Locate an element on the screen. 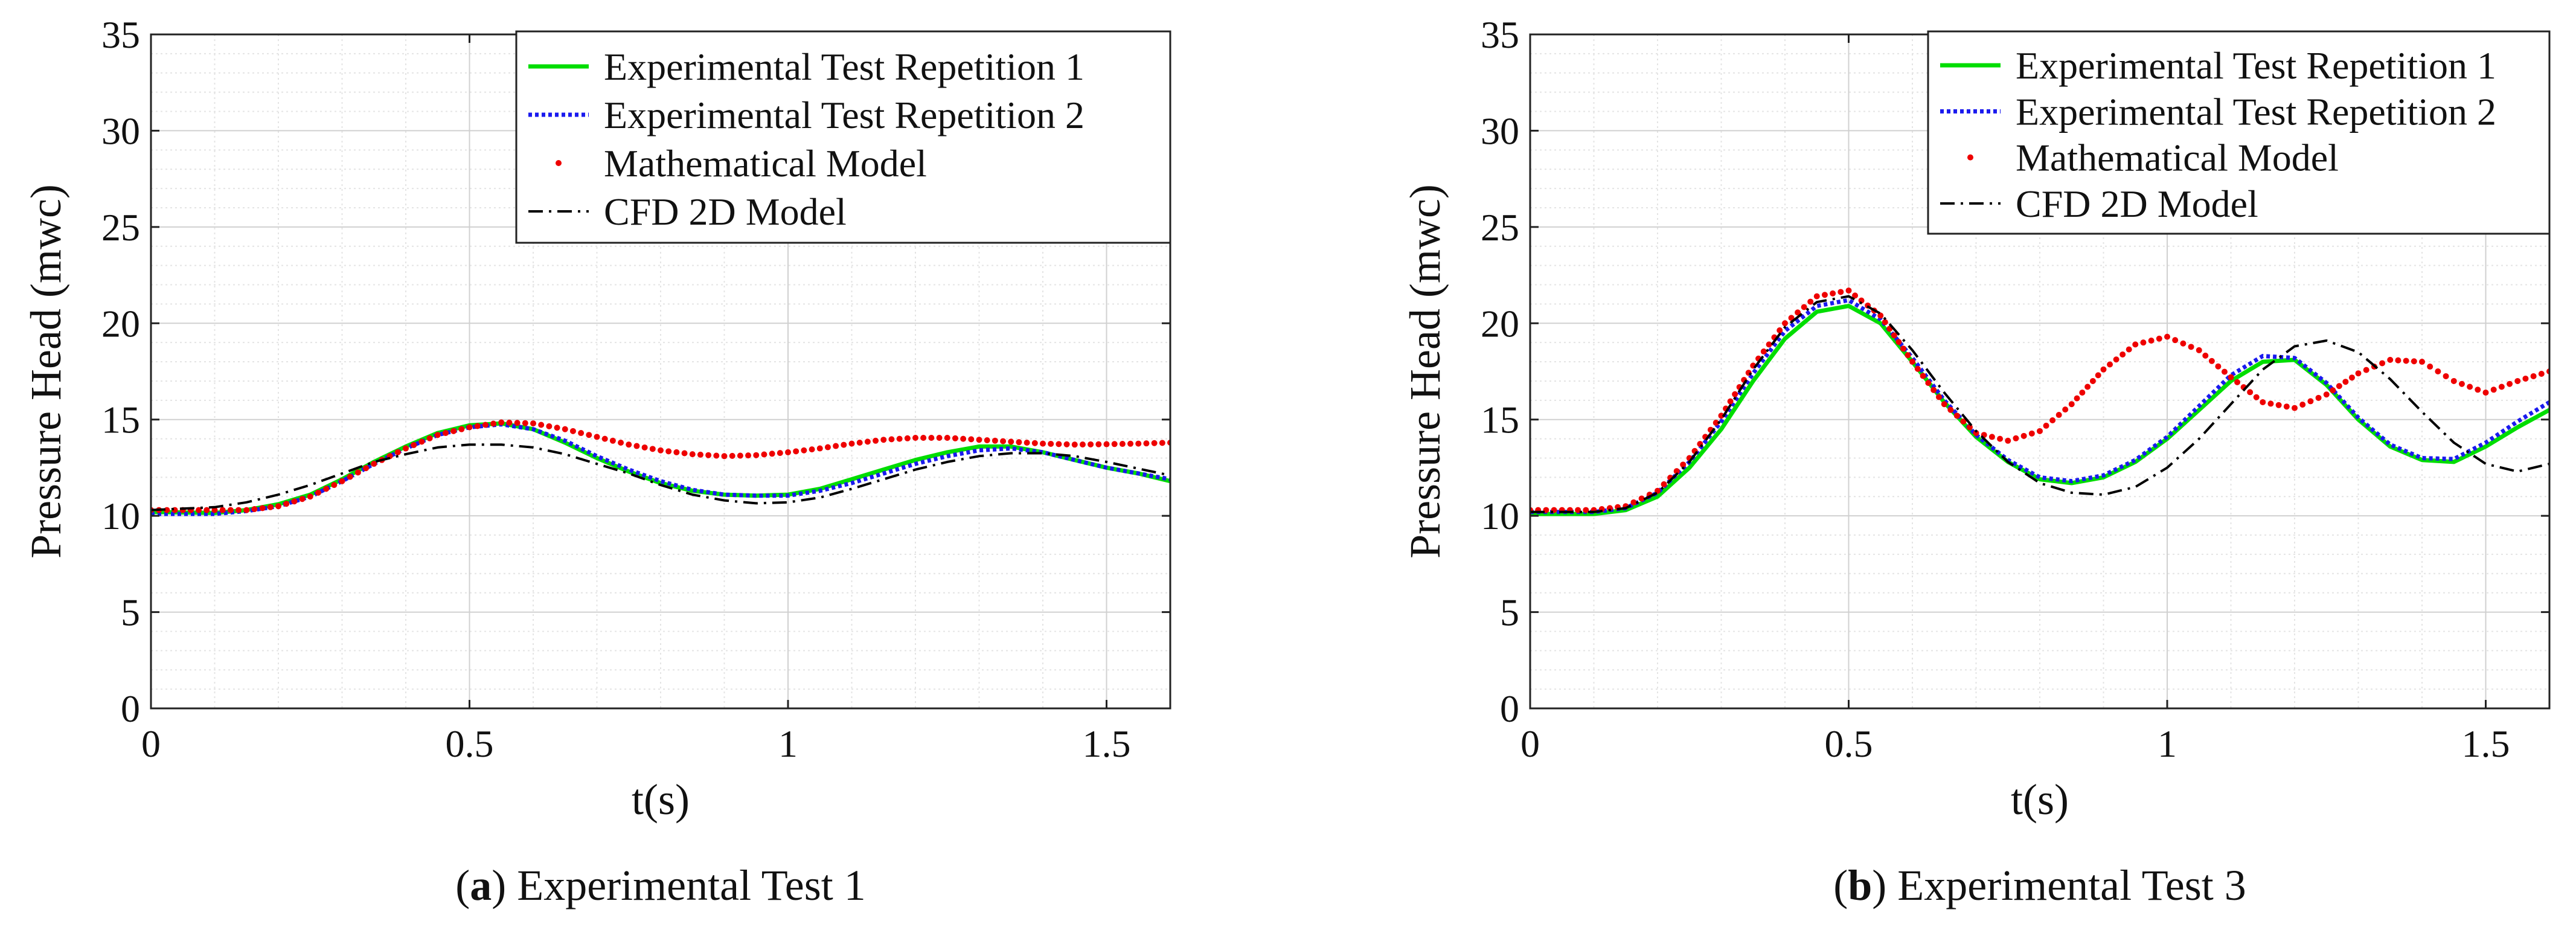  caption-letter: b is located at coordinates (1860, 885).